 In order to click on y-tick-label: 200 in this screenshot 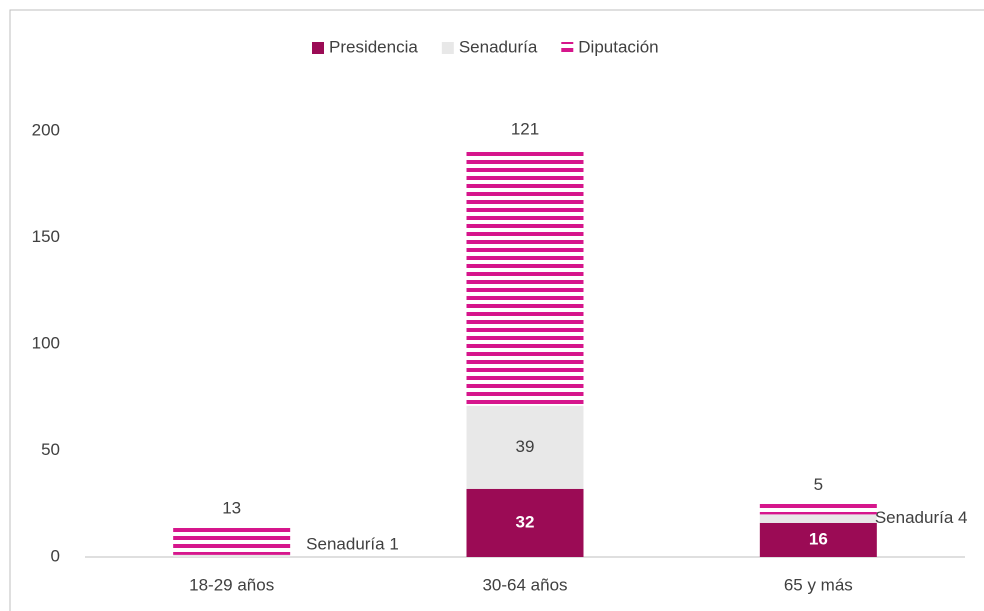, I will do `click(46, 129)`.